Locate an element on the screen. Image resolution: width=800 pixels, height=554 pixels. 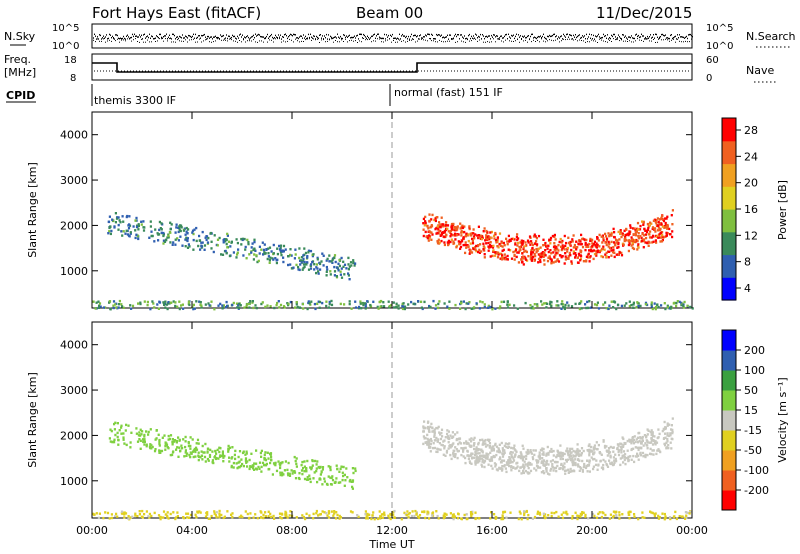
colorbar-tick-label: -15 is located at coordinates (753, 430).